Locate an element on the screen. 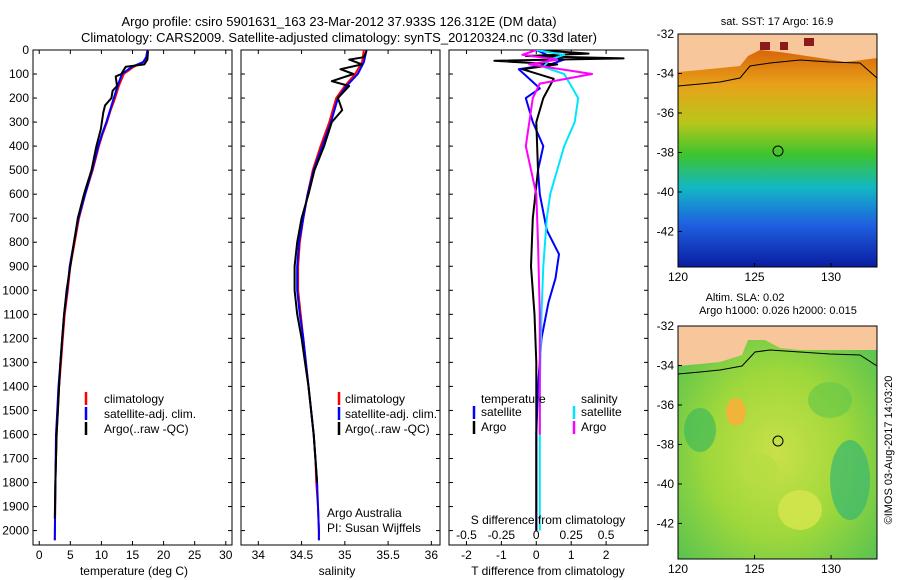  x-tick-label: 15 is located at coordinates (133, 555).